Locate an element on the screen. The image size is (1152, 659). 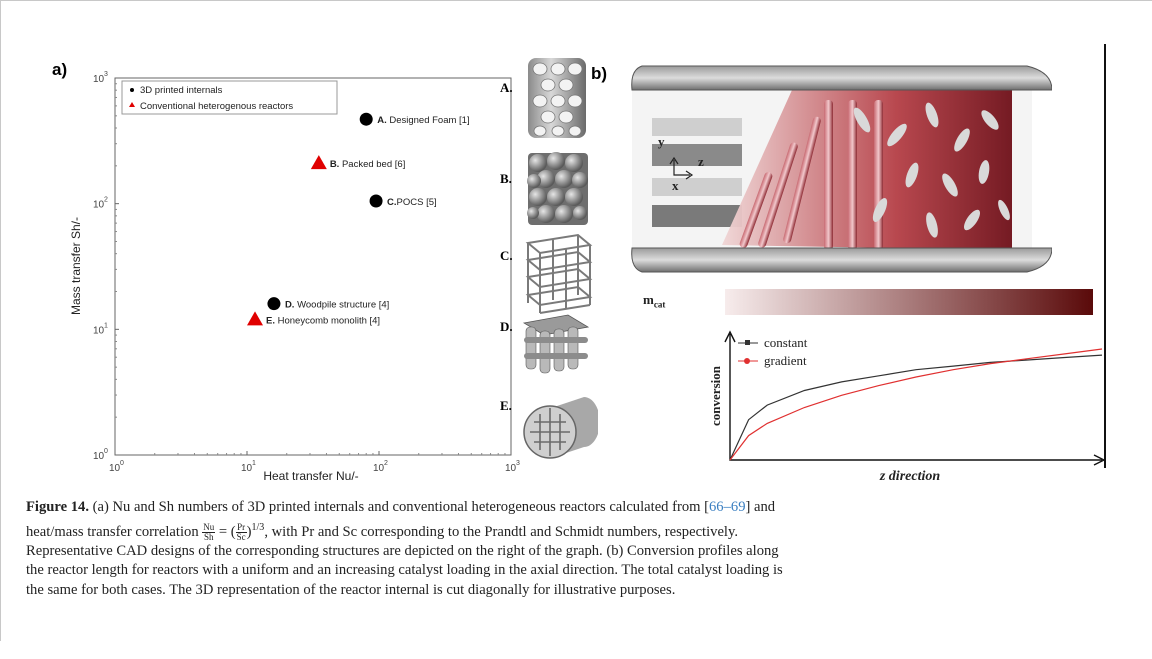
mcat-sub: cat is located at coordinates (659, 304).